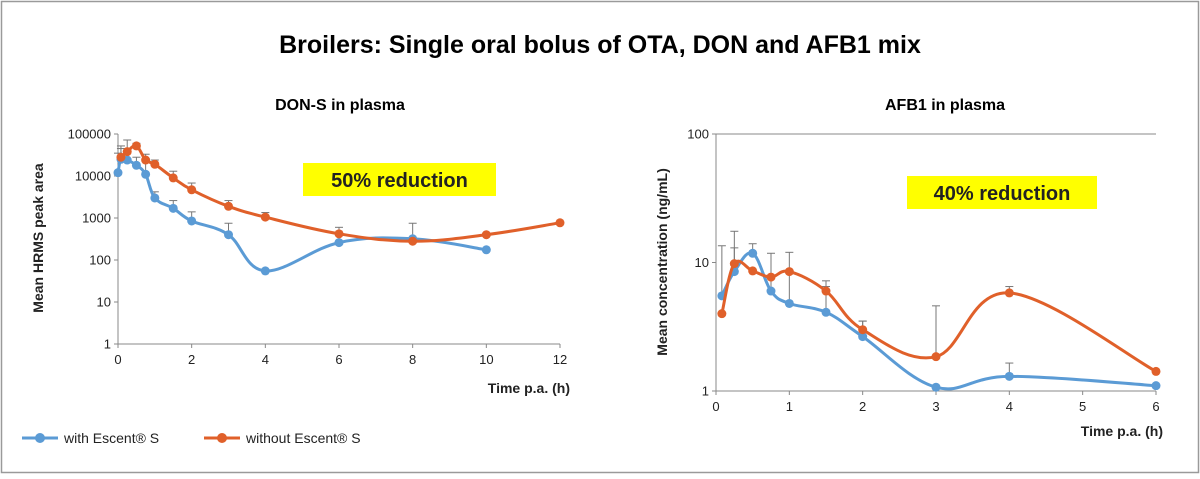 Image resolution: width=1200 pixels, height=479 pixels. What do you see at coordinates (93, 176) in the screenshot?
I see `don-s-ytick-label: 10000` at bounding box center [93, 176].